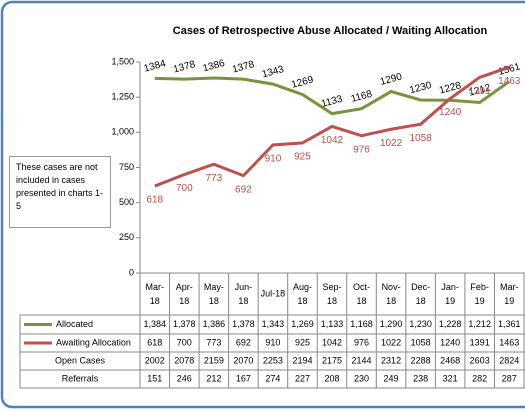 The width and height of the screenshot is (525, 411). I want to click on table-cell: 1022, so click(391, 342).